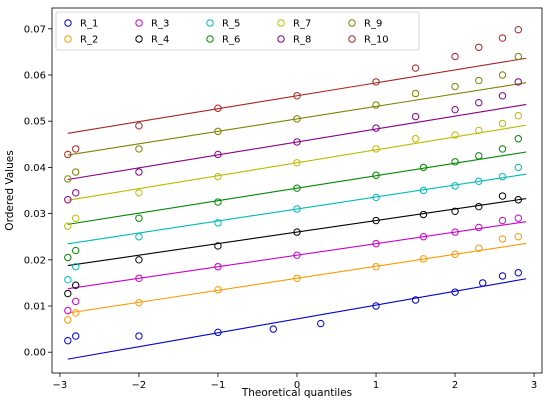 The width and height of the screenshot is (550, 403). Describe the element at coordinates (296, 393) in the screenshot. I see `x-axis-title: Theoretical quantiles` at that location.